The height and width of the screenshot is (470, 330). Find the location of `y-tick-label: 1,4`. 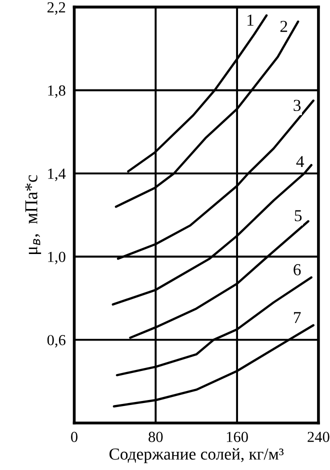

y-tick-label: 1,4 is located at coordinates (57, 175).